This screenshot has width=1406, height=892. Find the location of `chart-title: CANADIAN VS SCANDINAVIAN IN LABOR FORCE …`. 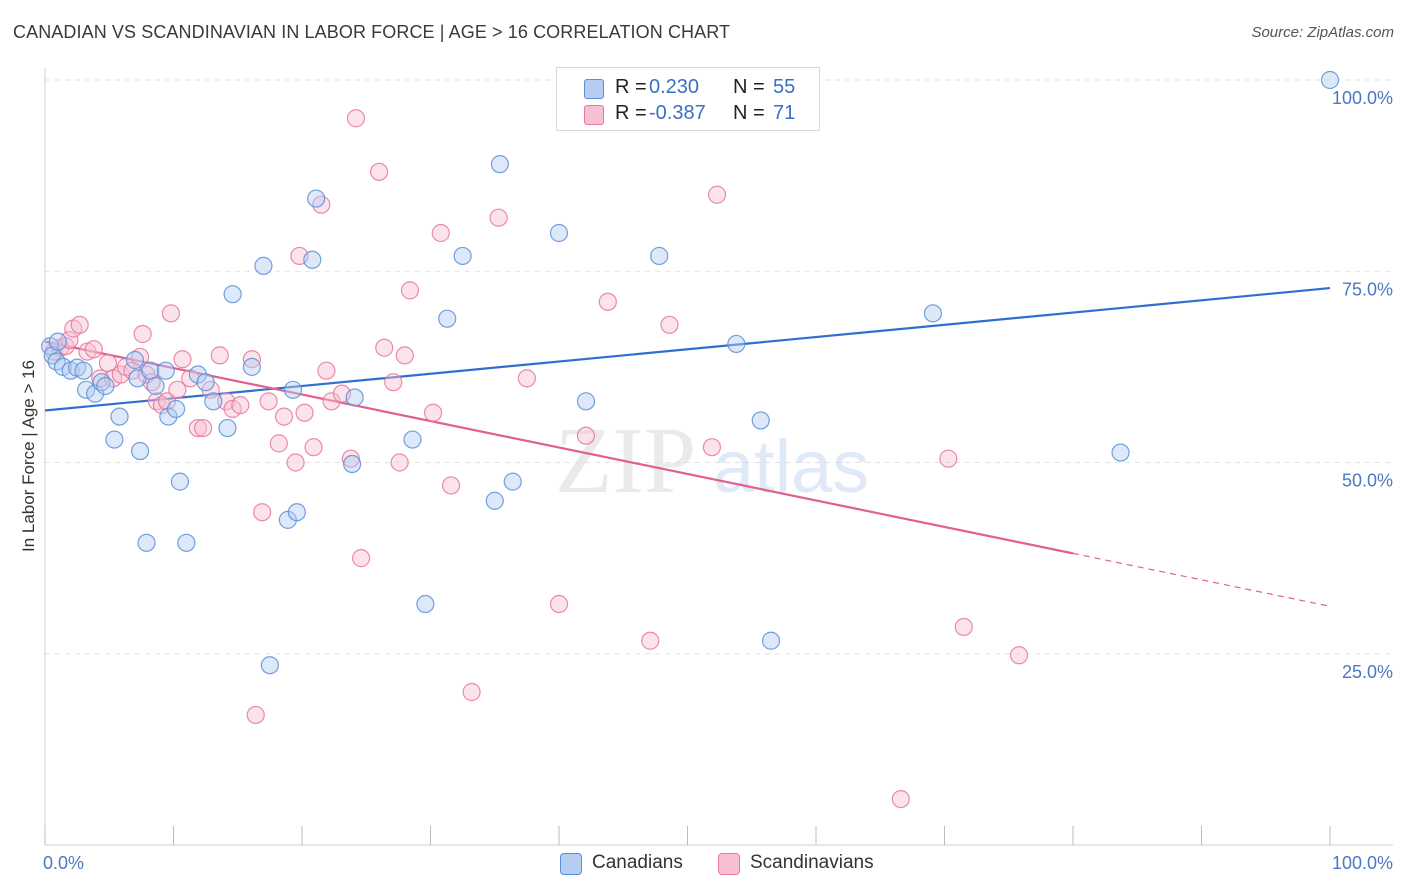

chart-title: CANADIAN VS SCANDINAVIAN IN LABOR FORCE … is located at coordinates (372, 32).